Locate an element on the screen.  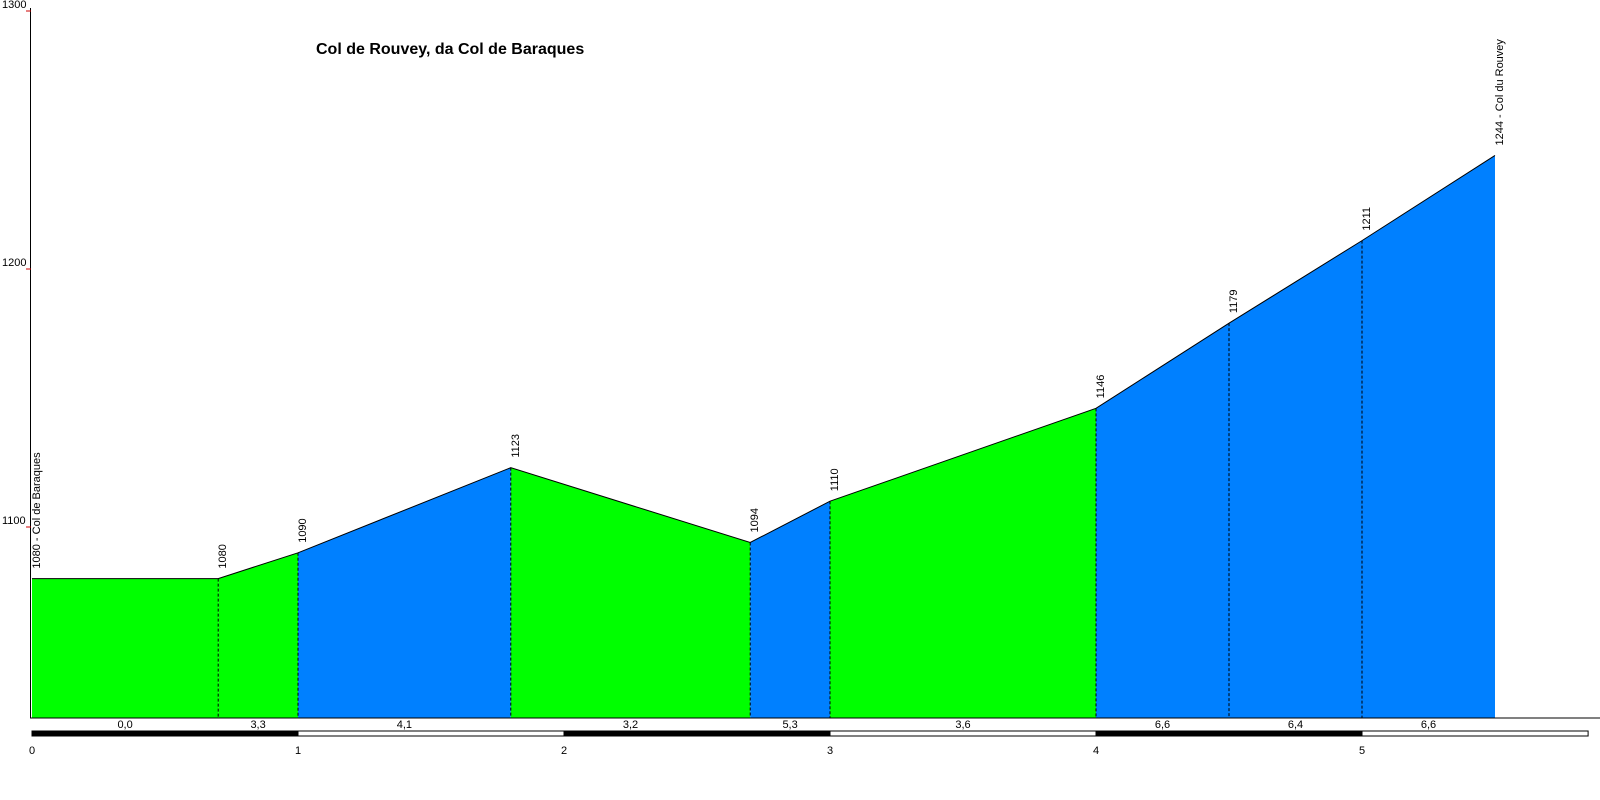
x-tick-label: 5 is located at coordinates (1362, 751).